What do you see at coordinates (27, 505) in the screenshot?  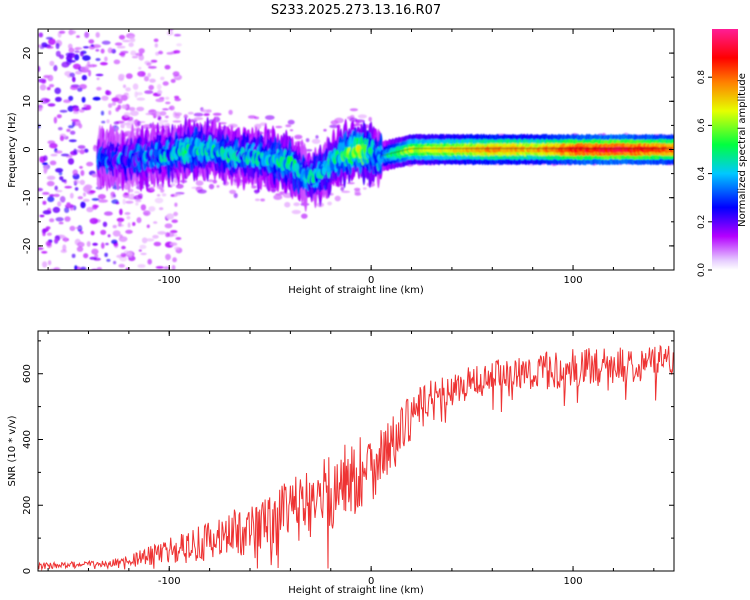 I see `y-tick-label: 200` at bounding box center [27, 505].